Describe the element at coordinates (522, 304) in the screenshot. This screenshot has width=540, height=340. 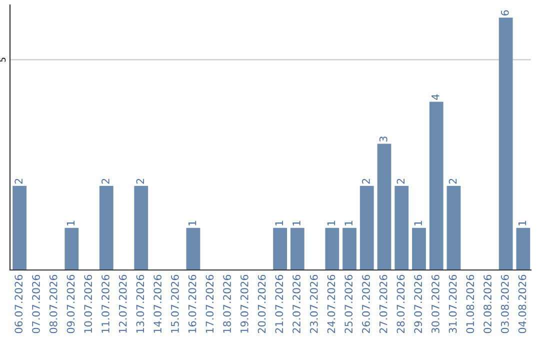
I see `x-tick-label: 04.08.2026` at that location.